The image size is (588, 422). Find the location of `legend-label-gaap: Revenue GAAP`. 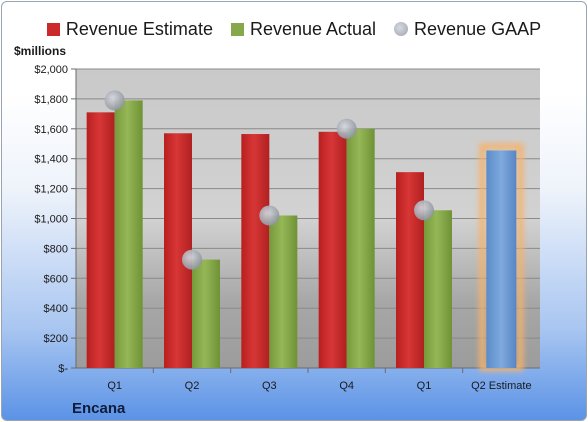

legend-label-gaap: Revenue GAAP is located at coordinates (478, 28).